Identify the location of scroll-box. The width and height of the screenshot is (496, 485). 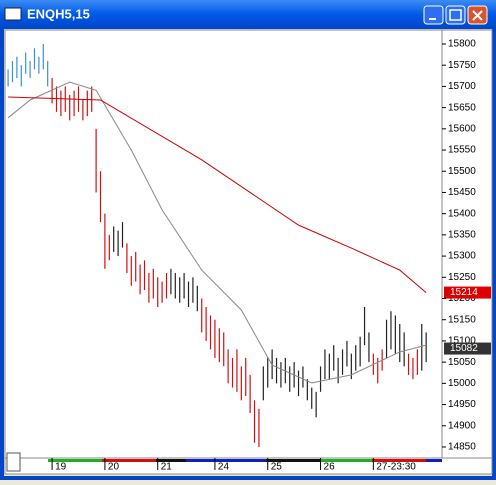
(13, 462).